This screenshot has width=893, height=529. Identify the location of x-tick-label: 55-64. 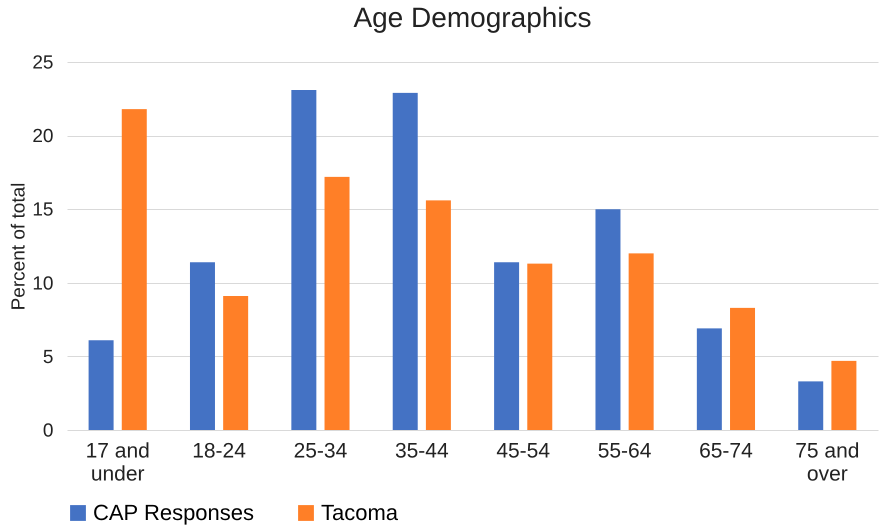
(625, 451).